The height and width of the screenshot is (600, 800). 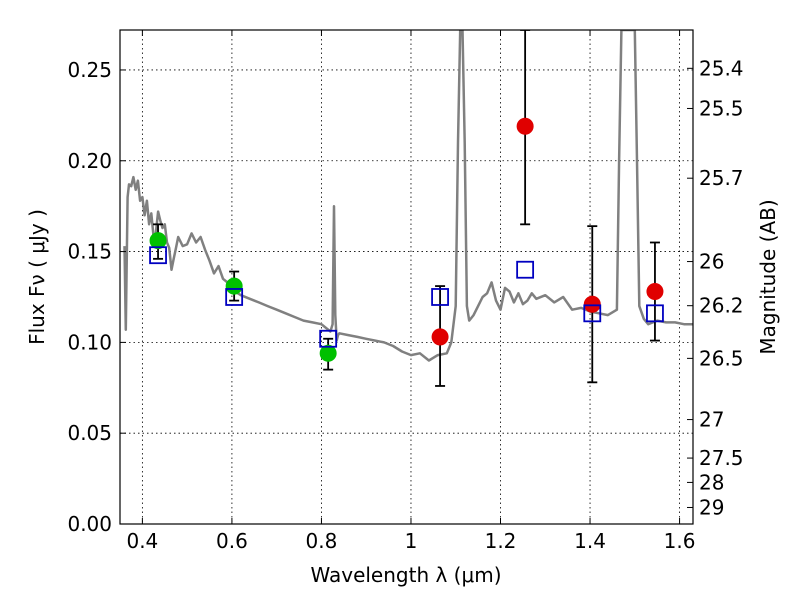 I want to click on x-tick-label: 1, so click(x=411, y=541).